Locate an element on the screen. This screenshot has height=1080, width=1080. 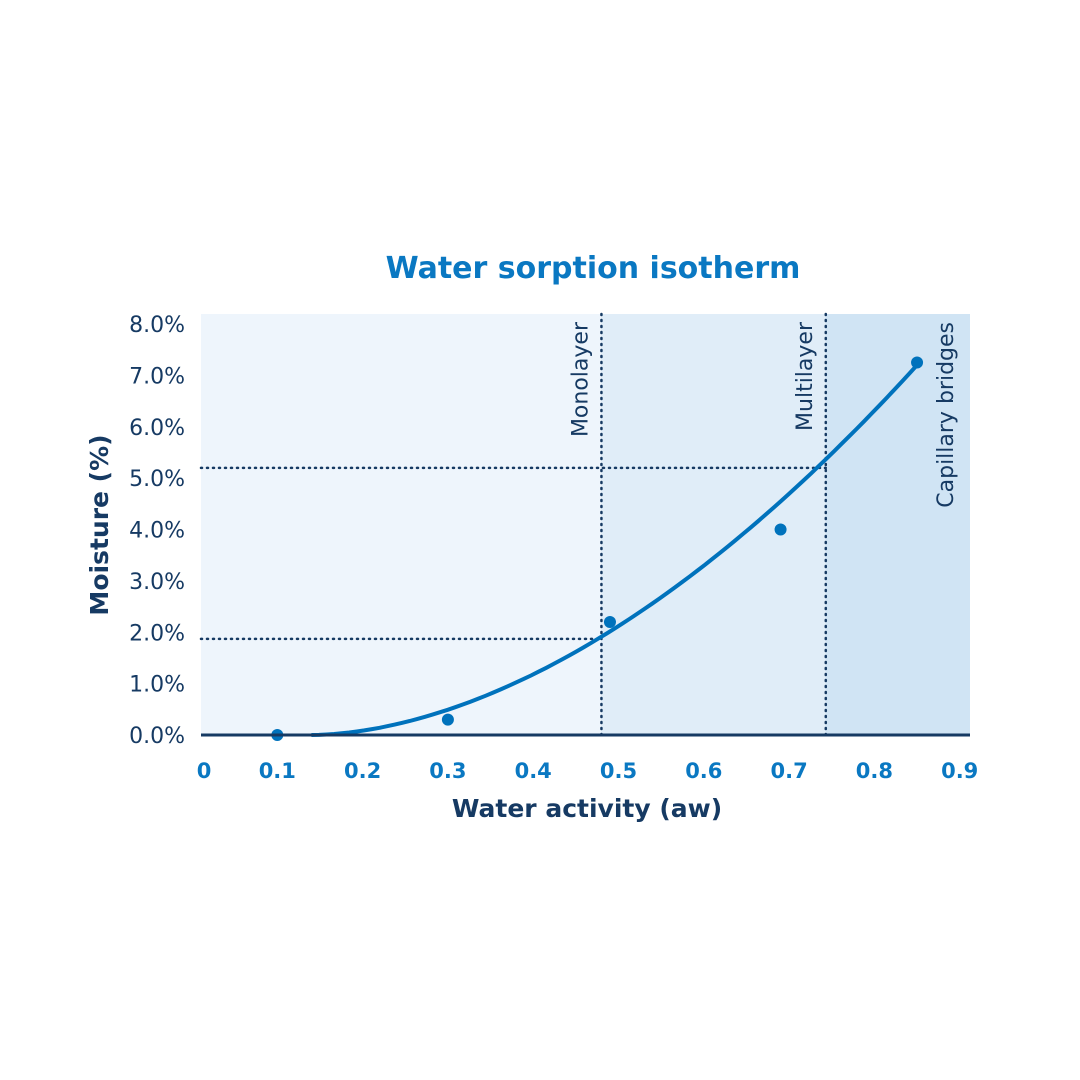
x-tick-label: 0.7 is located at coordinates (788, 771).